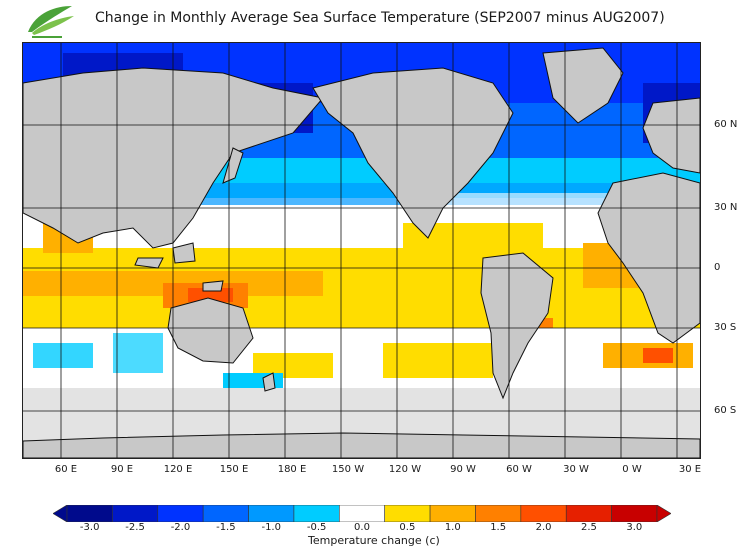 The height and width of the screenshot is (560, 755). Describe the element at coordinates (519, 469) in the screenshot. I see `longitude-label: 60 W` at that location.